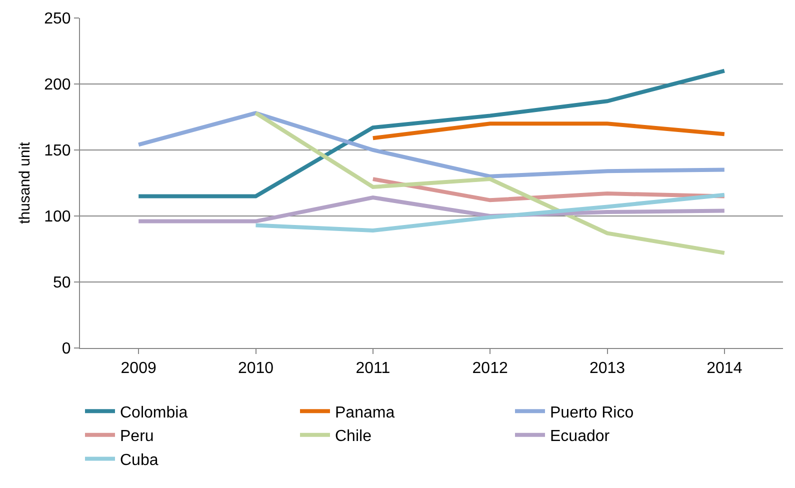 Image resolution: width=795 pixels, height=488 pixels. I want to click on y-tick-label: 250, so click(57, 19).